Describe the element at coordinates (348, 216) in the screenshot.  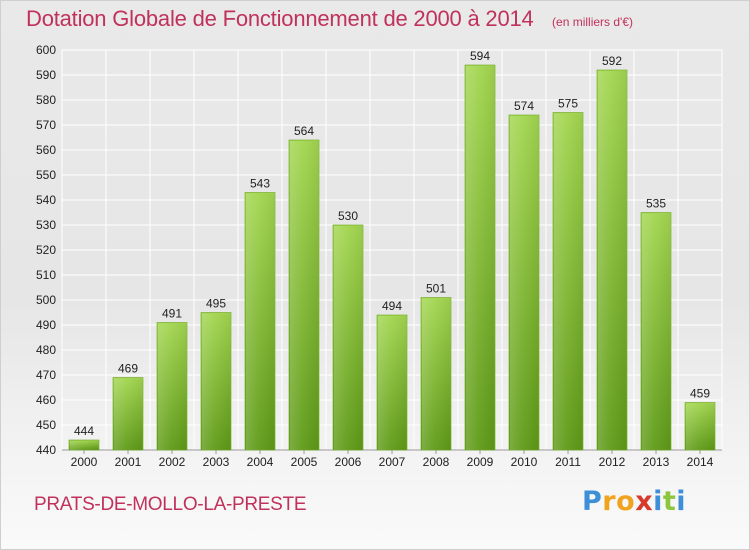
I see `value-label-2006: 530` at that location.